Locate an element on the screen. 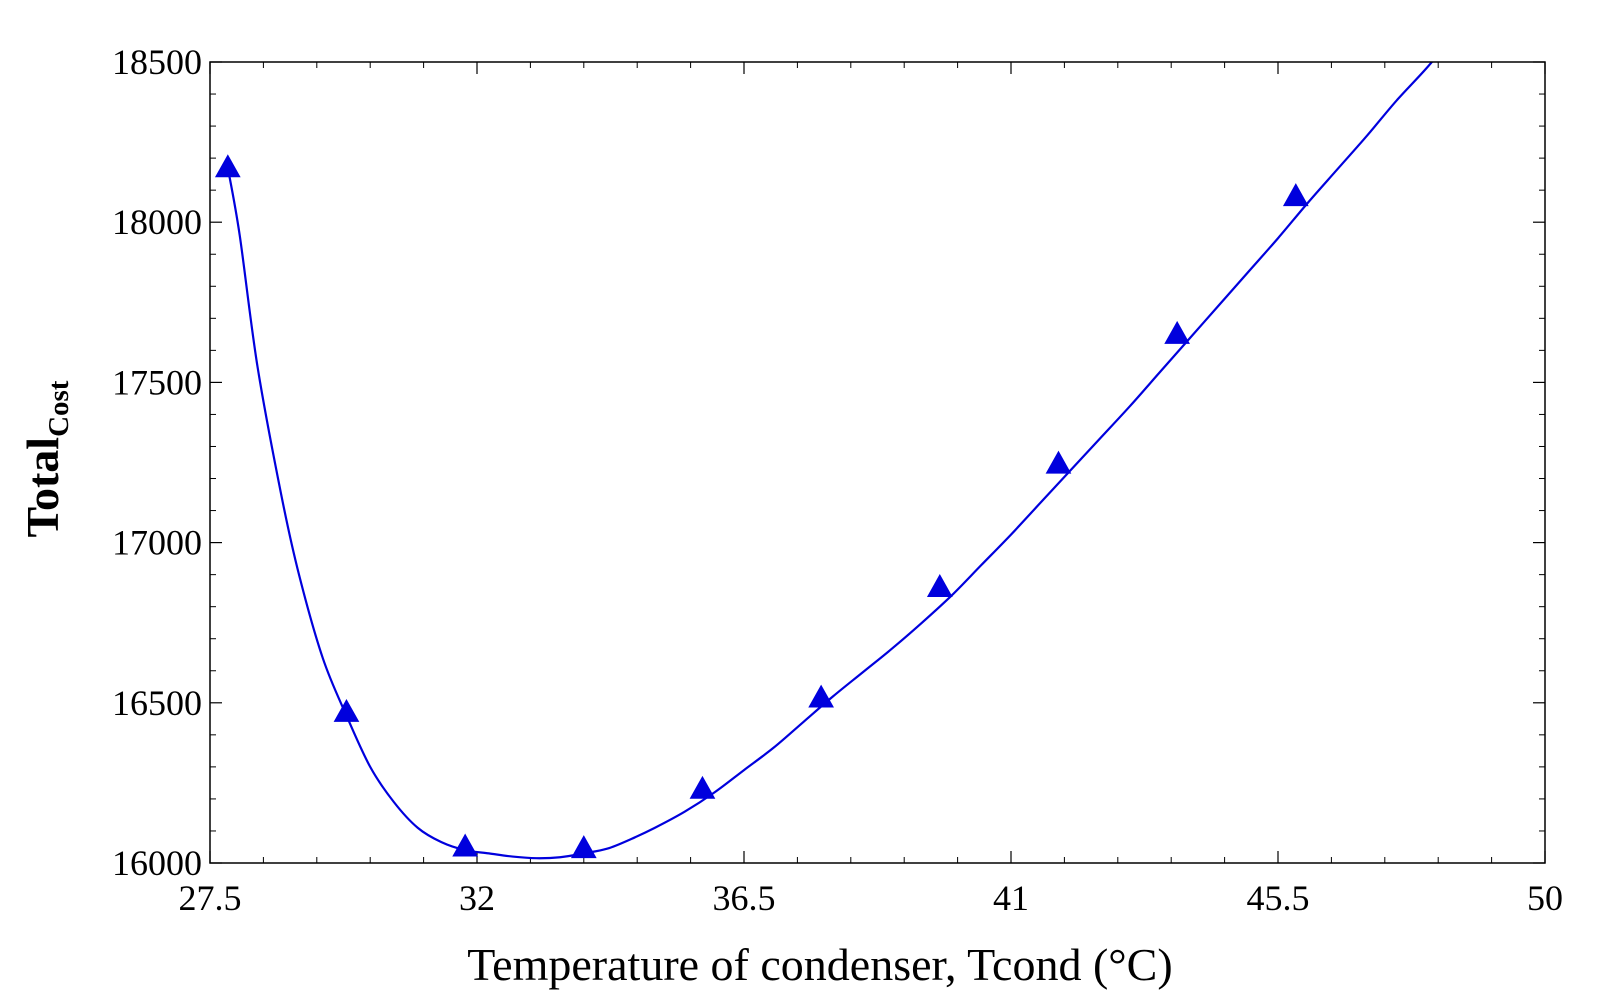 This screenshot has width=1600, height=995. y-tick-label: 17500 is located at coordinates (157, 382).